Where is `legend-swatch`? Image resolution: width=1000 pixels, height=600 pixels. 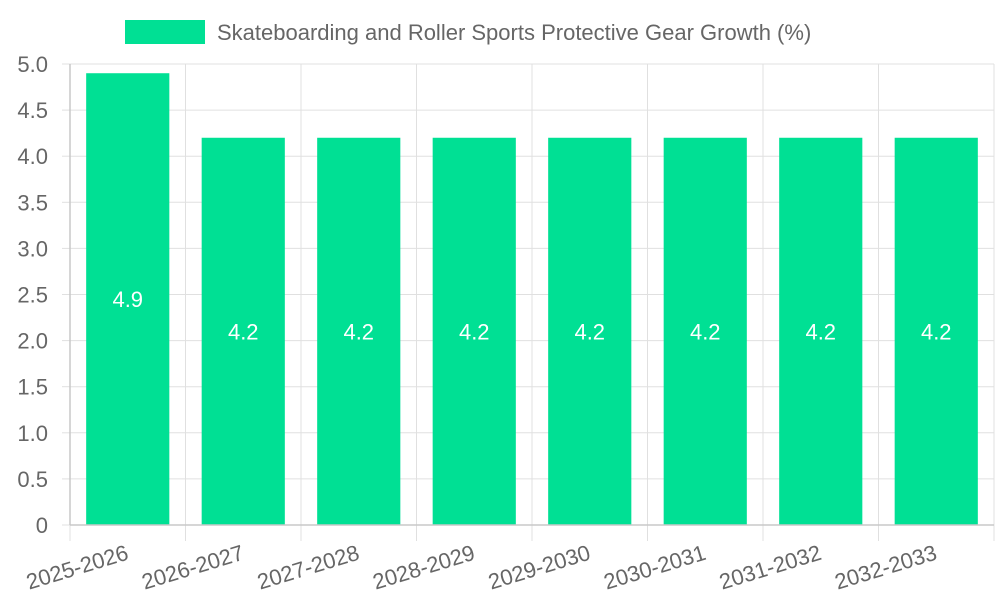
legend-swatch is located at coordinates (165, 32).